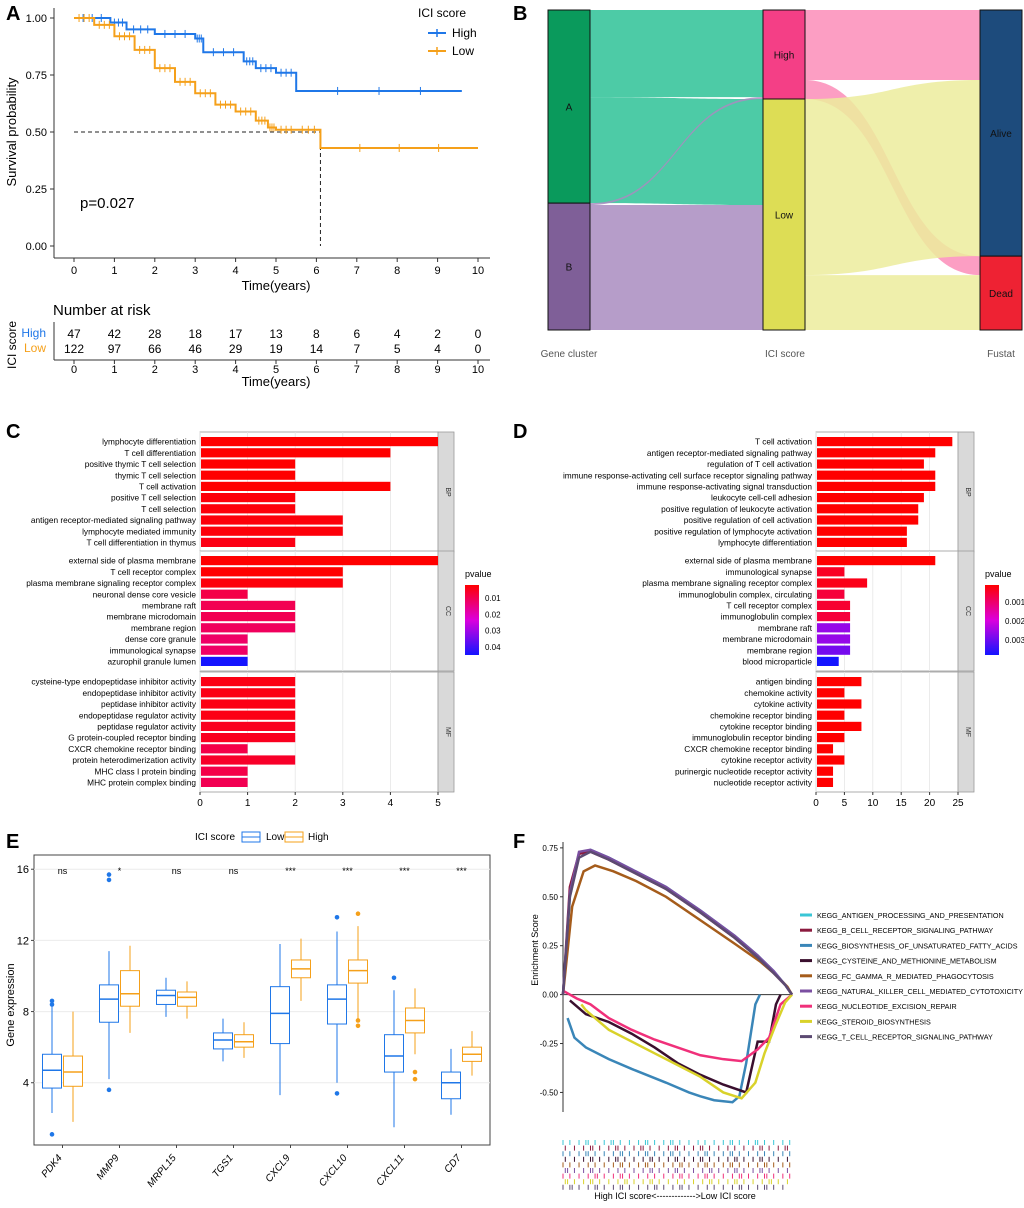 The image size is (1024, 1208). I want to click on e-significance-label: ns, so click(234, 871).